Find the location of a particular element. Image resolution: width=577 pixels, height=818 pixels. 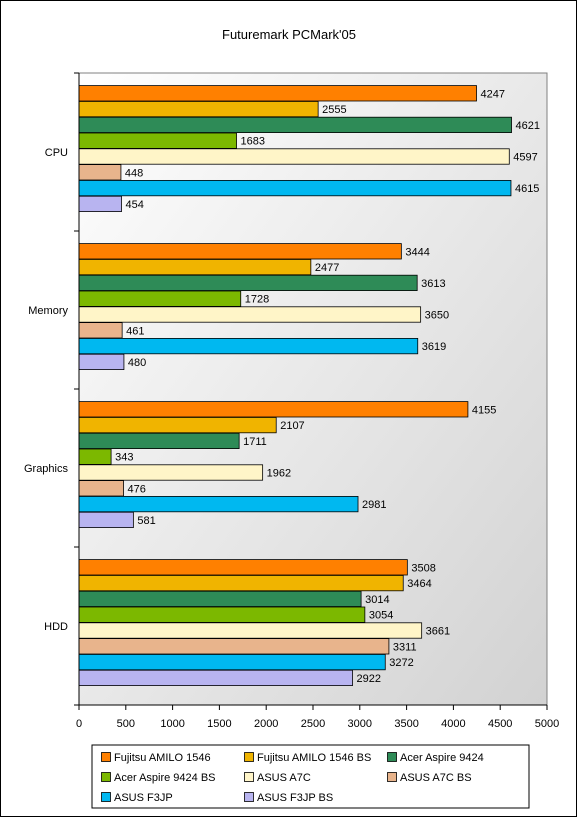

data-label: 4615 is located at coordinates (527, 189).